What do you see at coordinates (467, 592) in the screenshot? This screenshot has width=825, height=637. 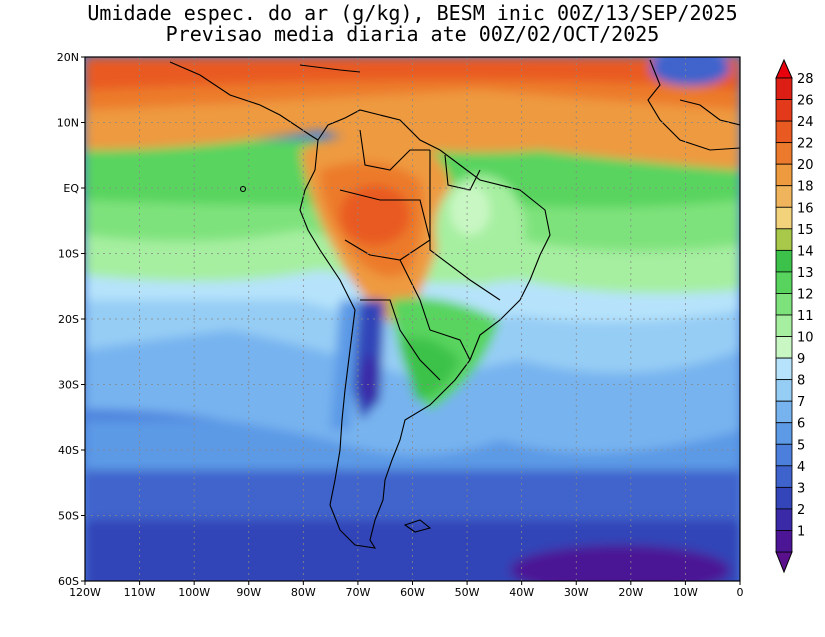 I see `lon-tick-label: 50W` at bounding box center [467, 592].